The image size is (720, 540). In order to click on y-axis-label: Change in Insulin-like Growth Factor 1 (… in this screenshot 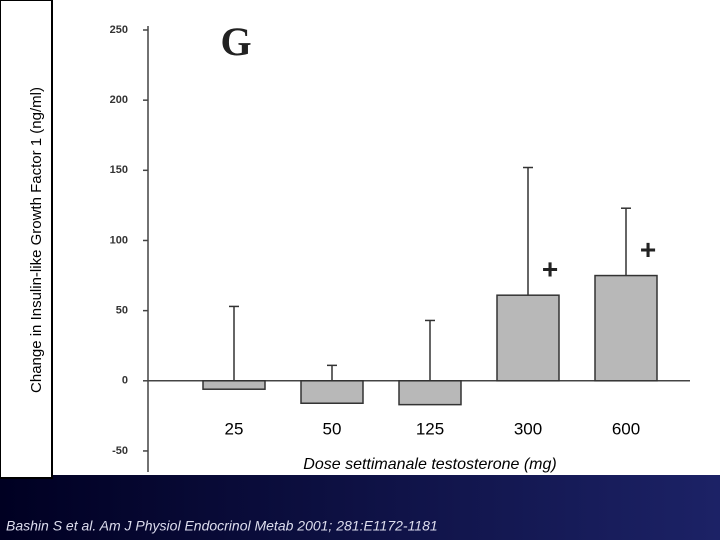, I will do `click(36, 240)`.